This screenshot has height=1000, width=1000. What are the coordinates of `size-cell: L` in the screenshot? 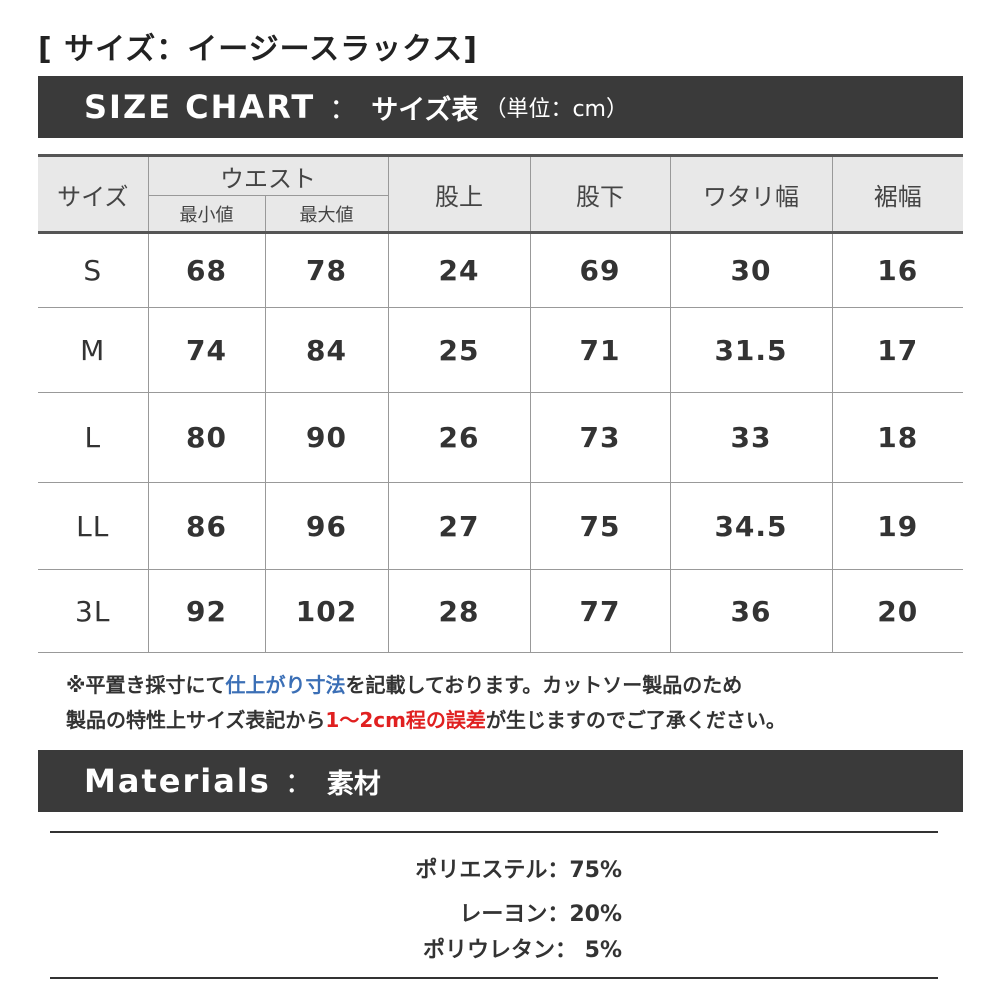 It's located at (93, 437).